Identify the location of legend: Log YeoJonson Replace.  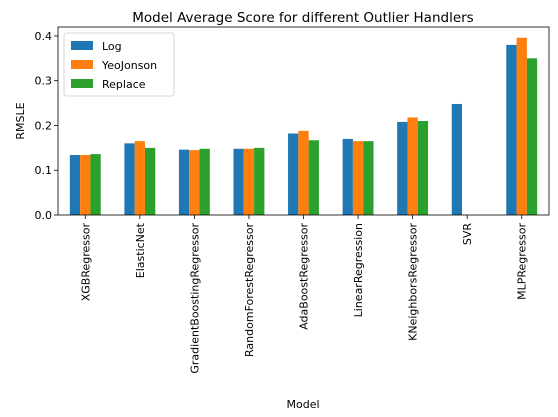
(119, 64).